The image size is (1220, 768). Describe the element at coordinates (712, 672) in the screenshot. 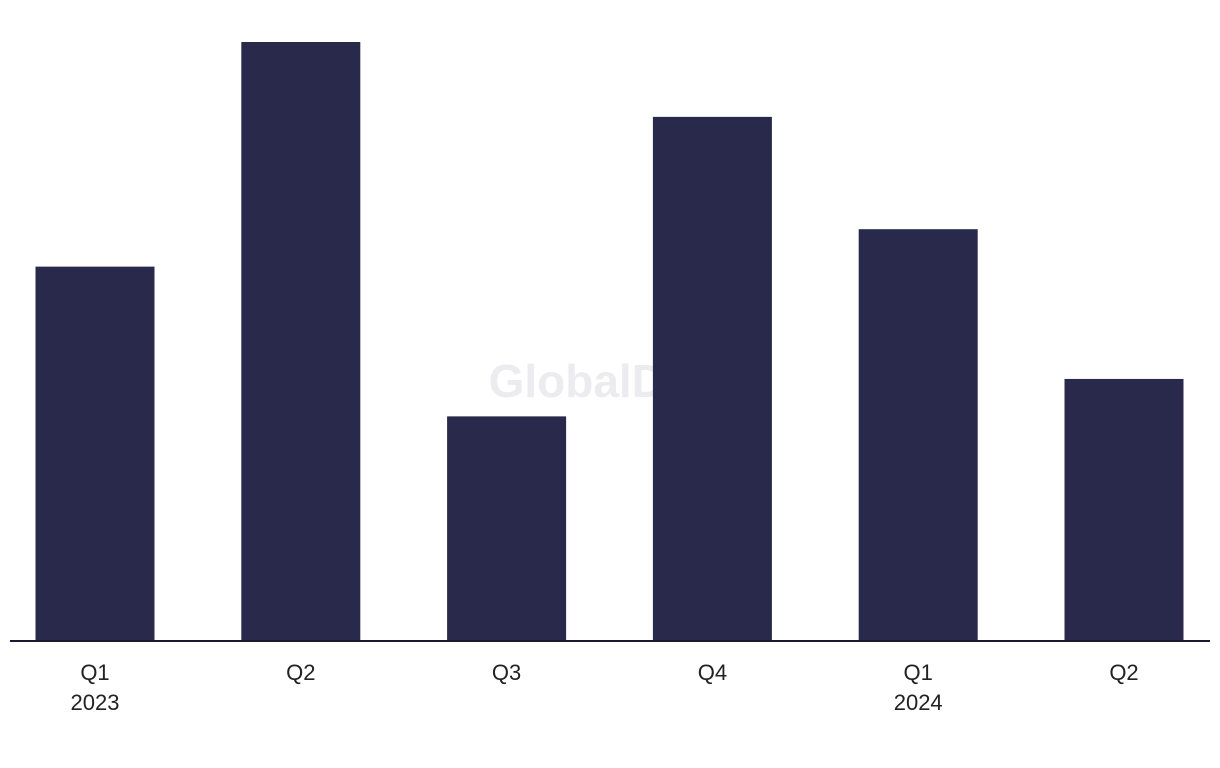

I see `x-tick-label: Q4` at that location.